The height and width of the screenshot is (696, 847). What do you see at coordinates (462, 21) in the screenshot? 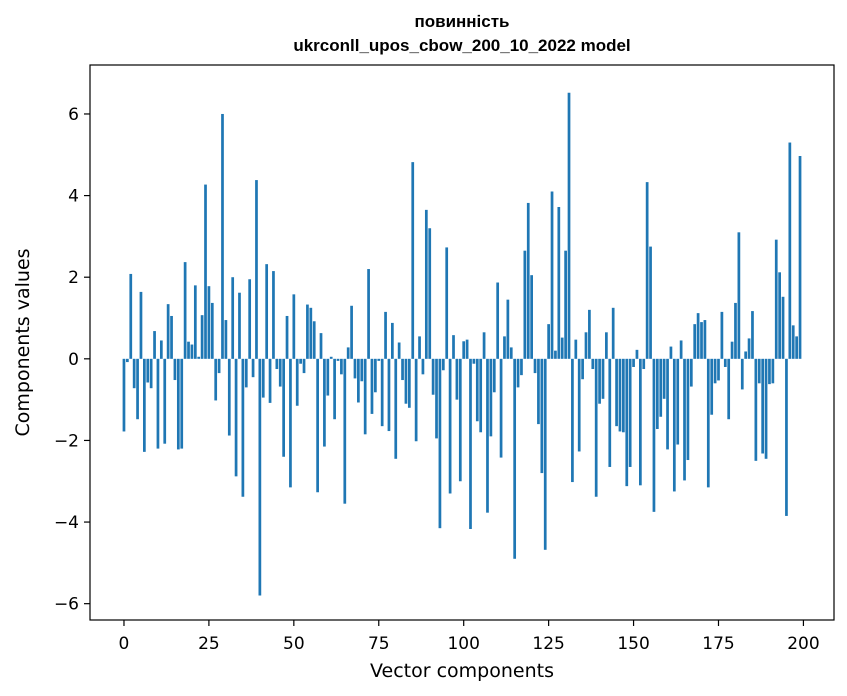
I see `chart-title: повинність` at bounding box center [462, 21].